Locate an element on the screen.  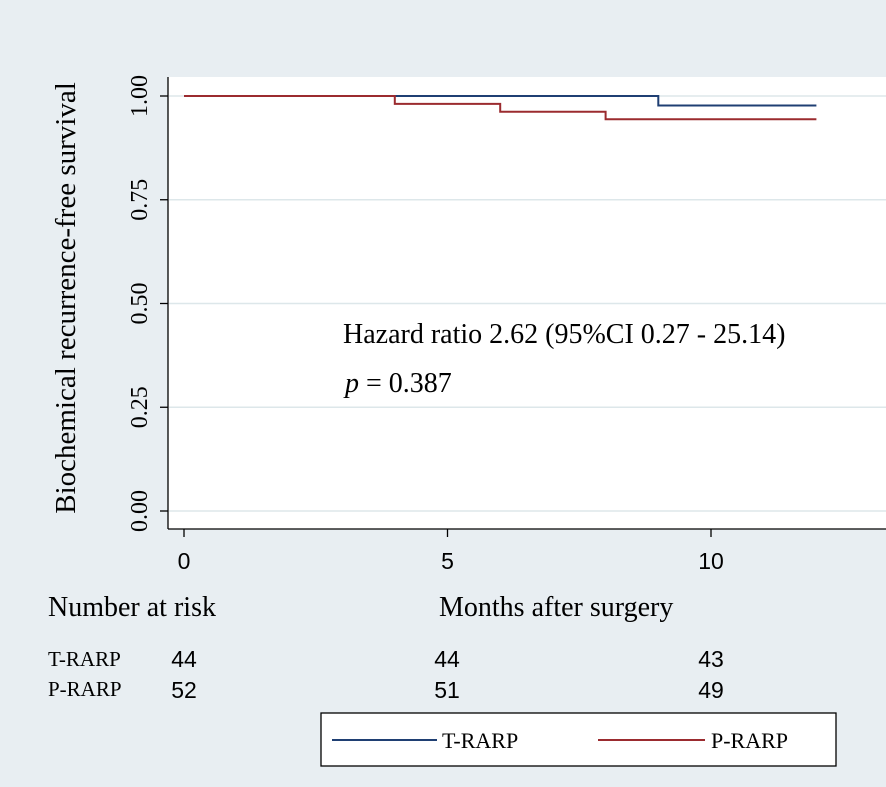
survival-curve-p-rarp is located at coordinates (500, 108).